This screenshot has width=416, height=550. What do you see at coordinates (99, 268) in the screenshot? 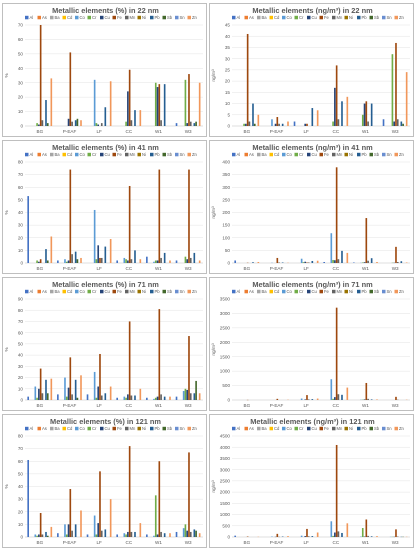
I see `x-tick-label: LF` at bounding box center [99, 268].